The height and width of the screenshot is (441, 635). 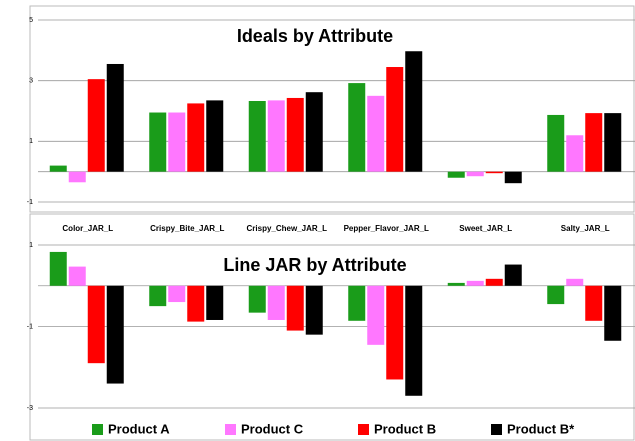 I want to click on legend-label: Product A, so click(x=139, y=428).